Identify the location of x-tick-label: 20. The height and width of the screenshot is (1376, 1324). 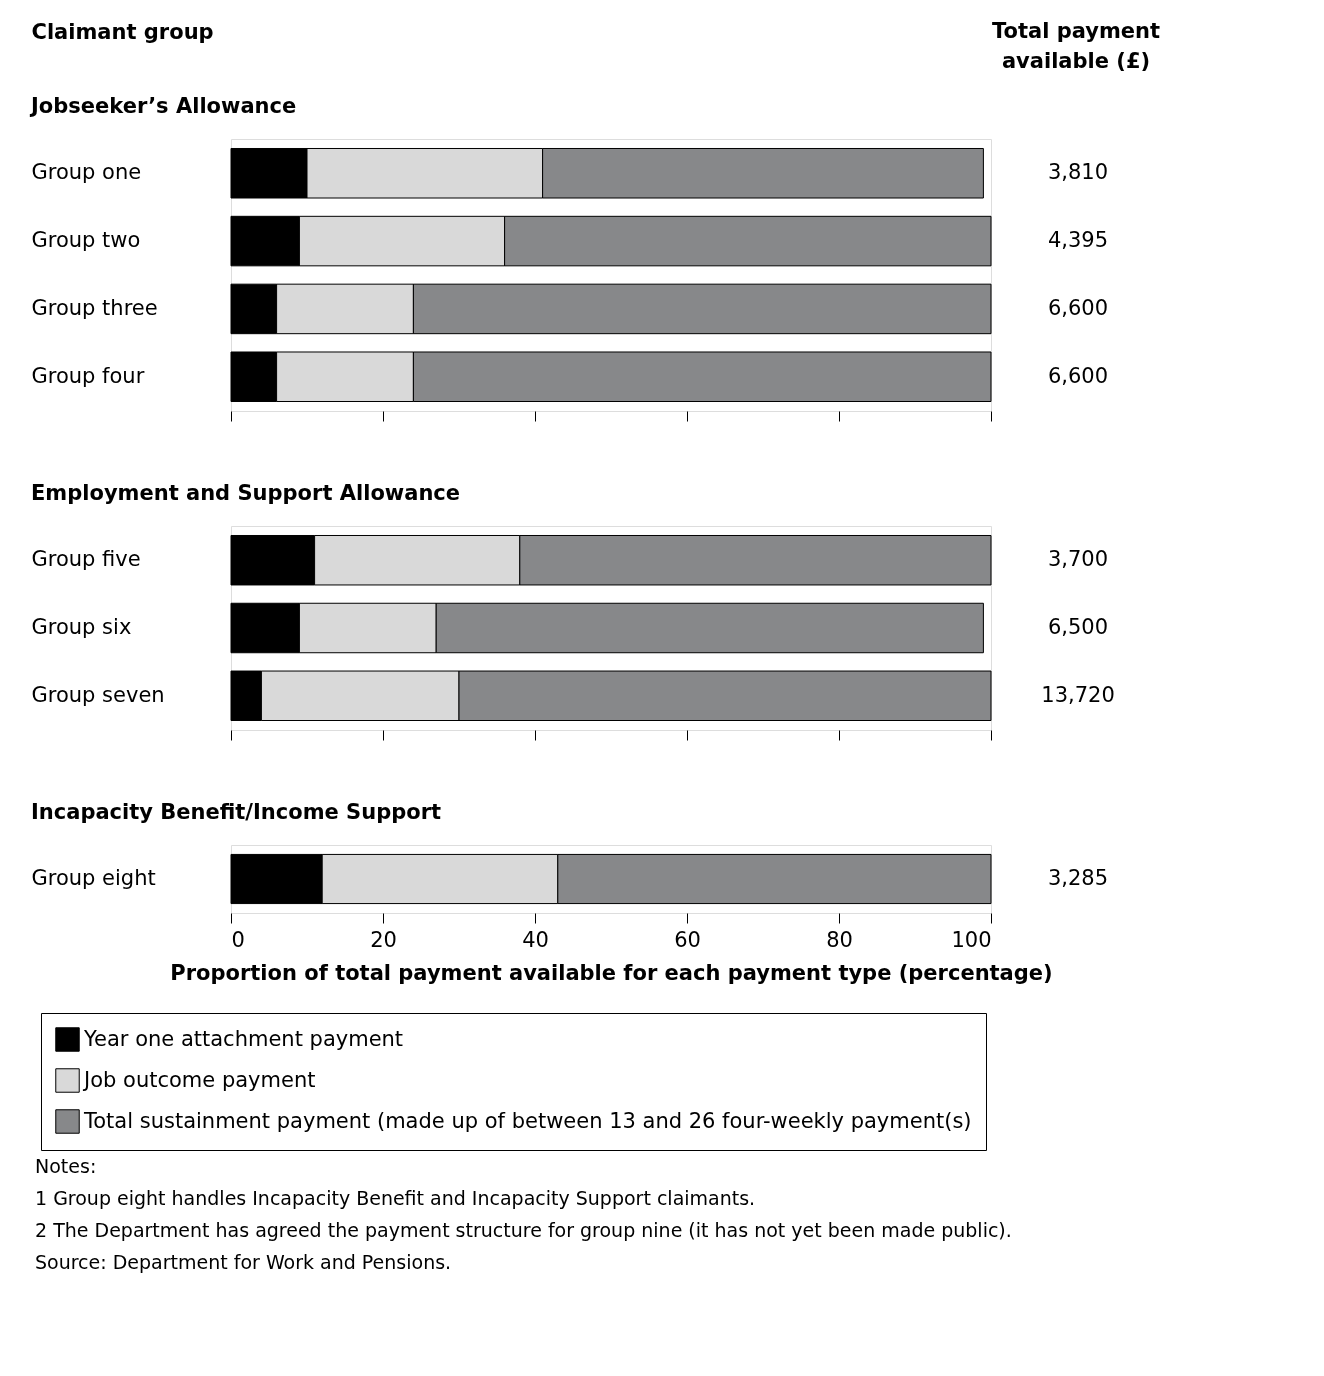
(383, 939).